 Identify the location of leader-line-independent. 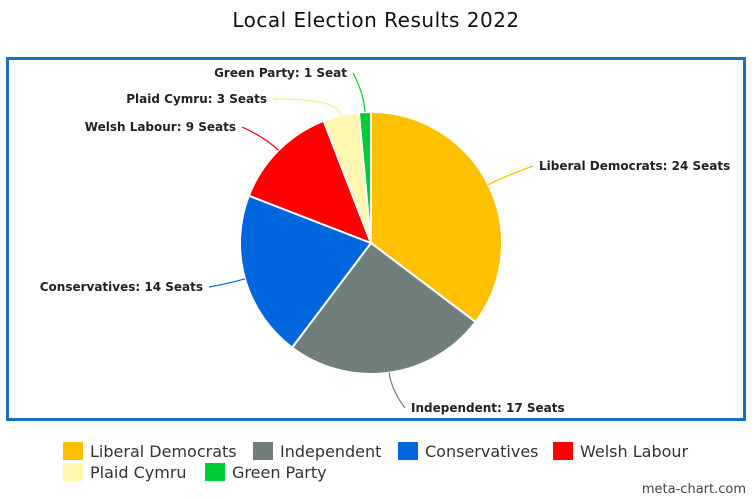
(397, 390).